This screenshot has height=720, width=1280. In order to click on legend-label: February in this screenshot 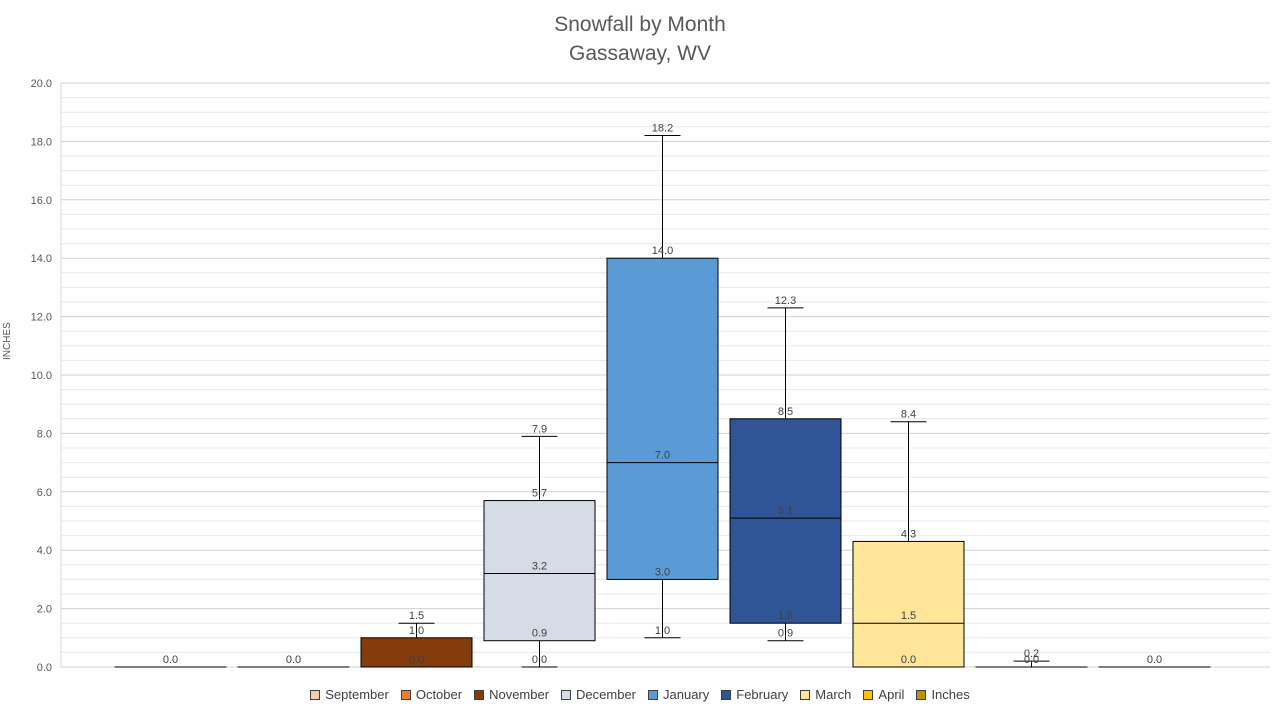, I will do `click(762, 694)`.